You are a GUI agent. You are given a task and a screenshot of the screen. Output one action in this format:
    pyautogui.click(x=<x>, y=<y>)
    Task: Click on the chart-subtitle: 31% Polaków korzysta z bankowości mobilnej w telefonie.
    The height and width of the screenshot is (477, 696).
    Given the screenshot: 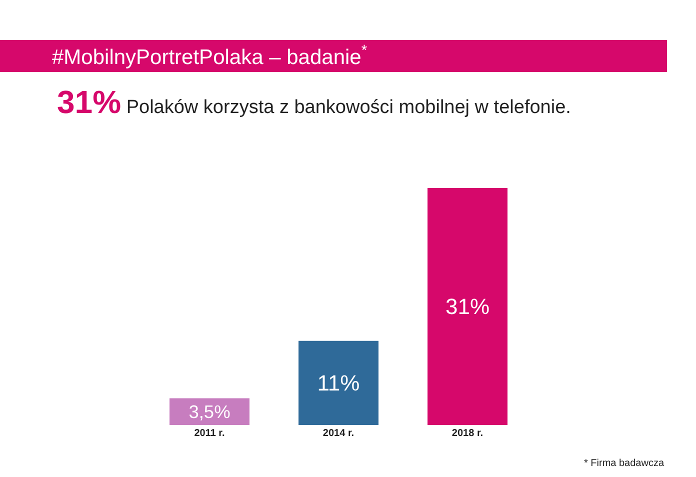 What is the action you would take?
    pyautogui.click(x=314, y=102)
    